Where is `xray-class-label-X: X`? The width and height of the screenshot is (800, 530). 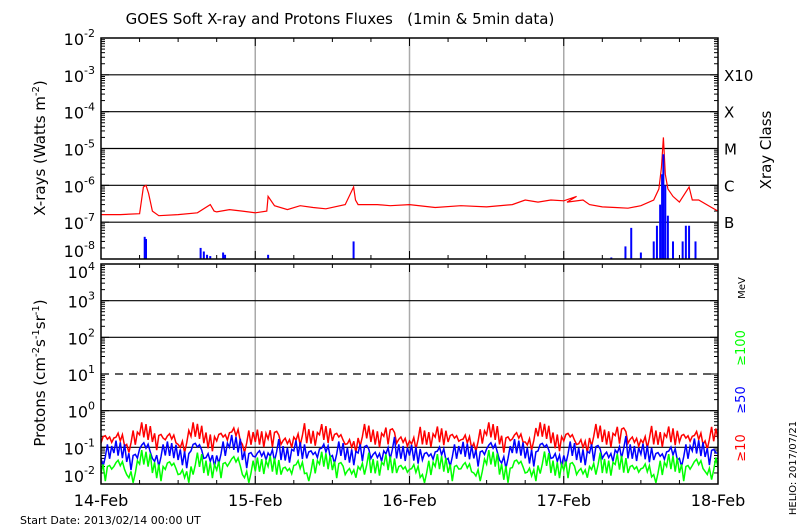 xray-class-label-X: X is located at coordinates (729, 113).